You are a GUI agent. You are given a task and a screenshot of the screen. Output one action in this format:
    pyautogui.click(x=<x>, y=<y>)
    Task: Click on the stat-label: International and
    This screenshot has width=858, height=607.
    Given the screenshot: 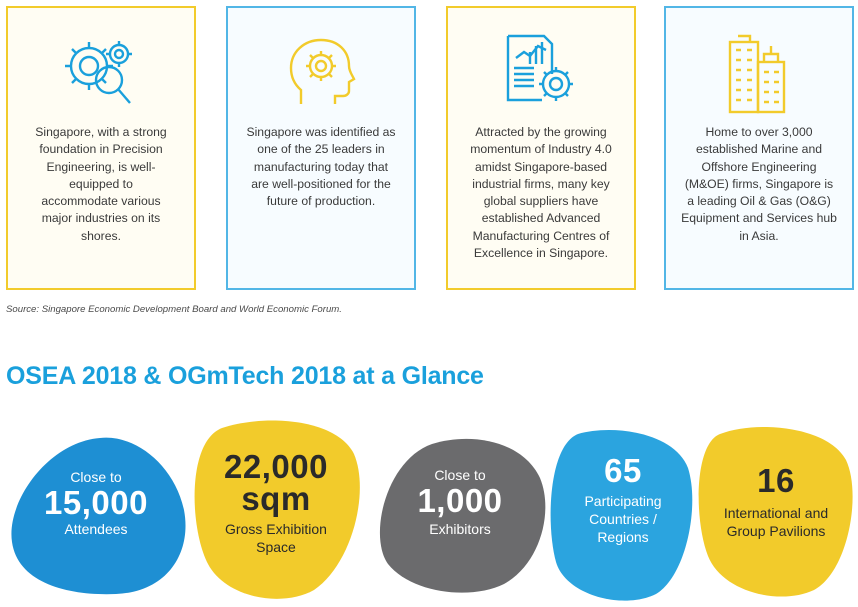 What is the action you would take?
    pyautogui.click(x=776, y=513)
    